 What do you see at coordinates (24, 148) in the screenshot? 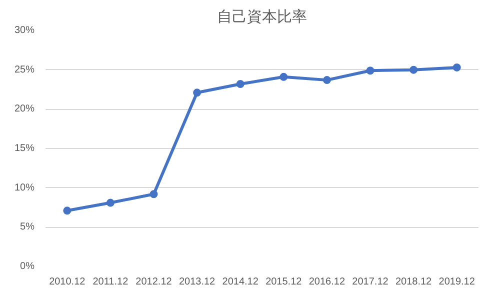
I see `y-tick-label: 15%` at bounding box center [24, 148].